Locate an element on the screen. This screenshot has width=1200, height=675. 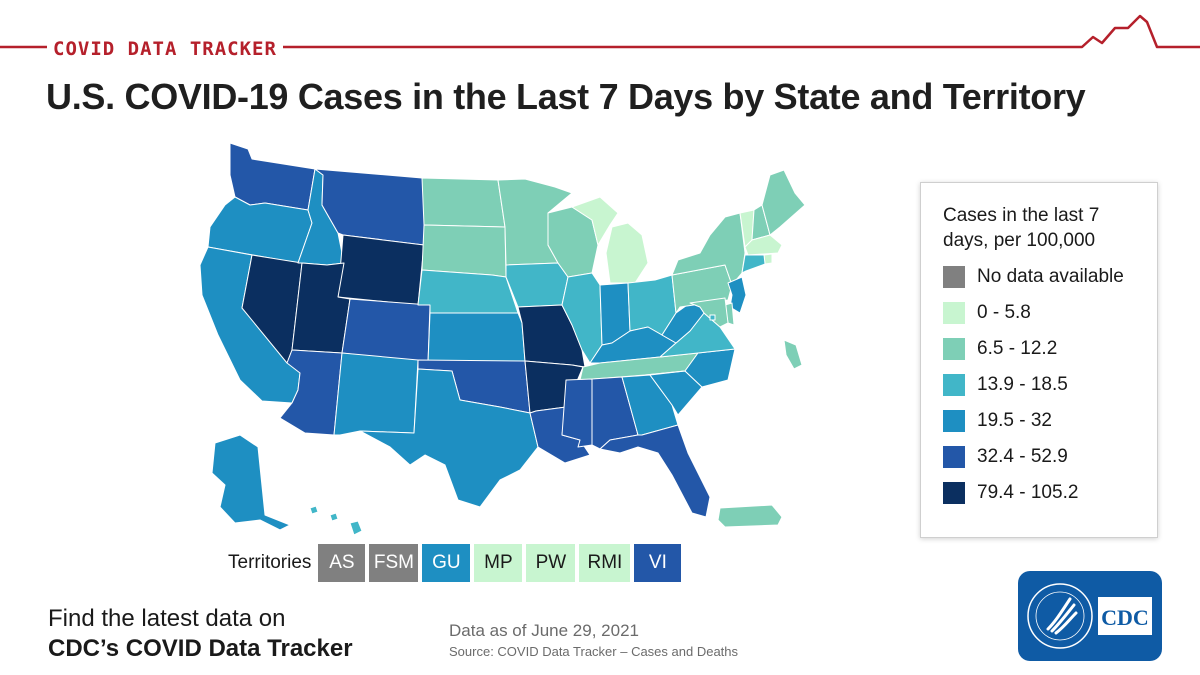
state-NE is located at coordinates (468, 291).